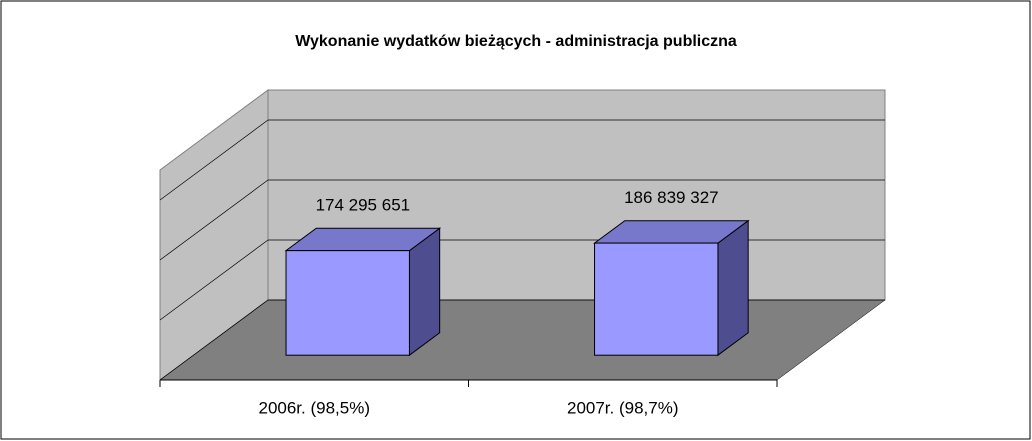  What do you see at coordinates (671, 197) in the screenshot?
I see `data-label: 186 839 327` at bounding box center [671, 197].